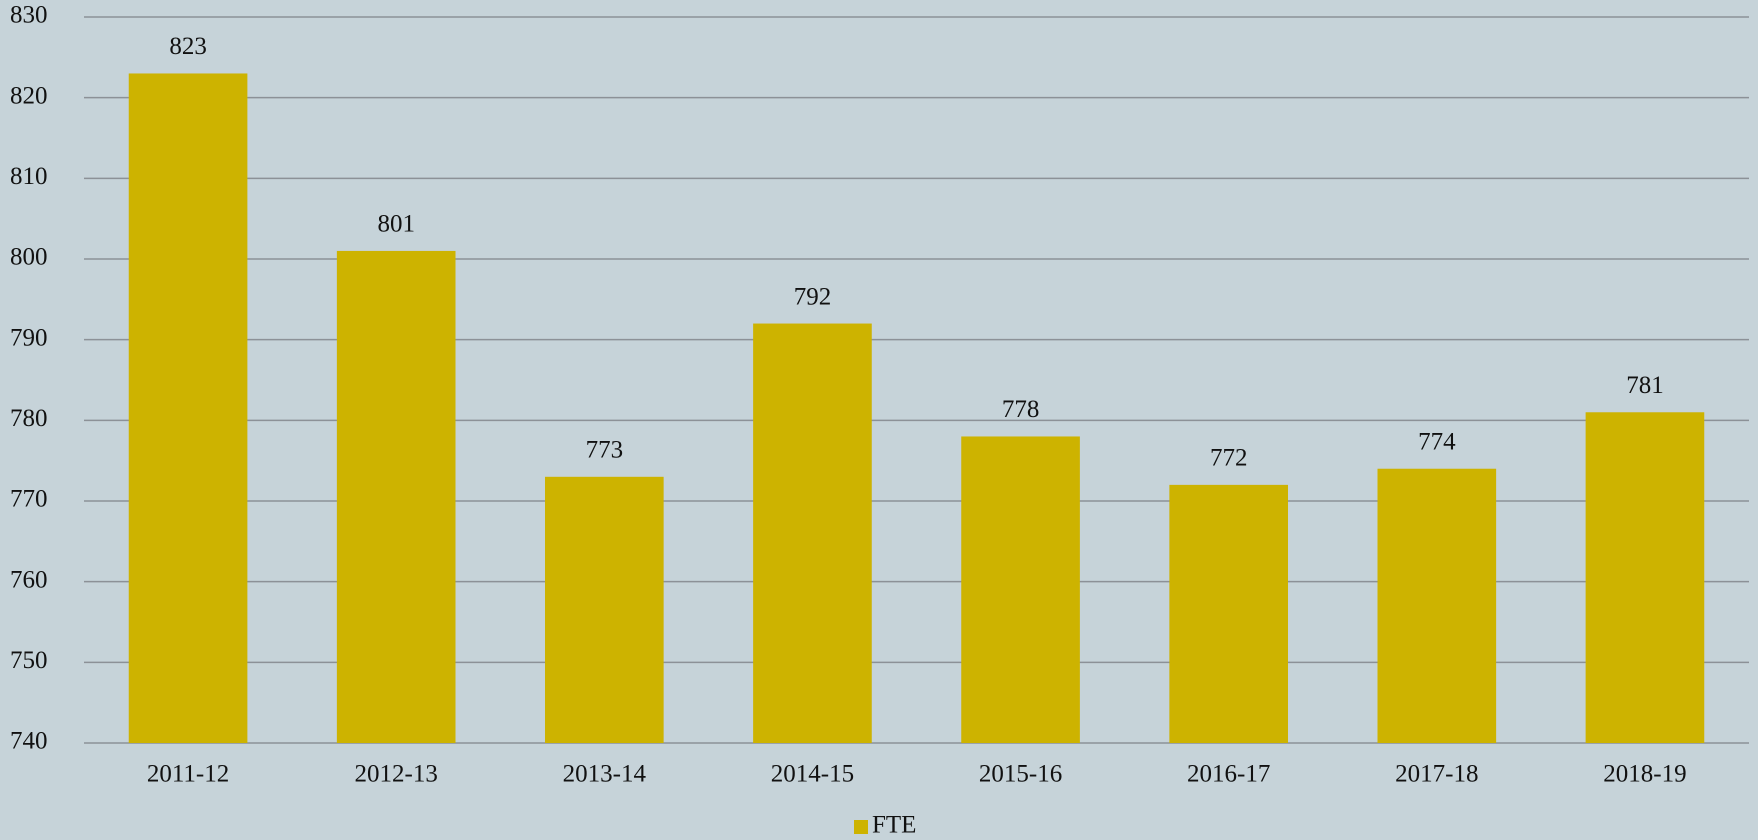 The height and width of the screenshot is (840, 1758). What do you see at coordinates (1437, 441) in the screenshot?
I see `data-label: 774` at bounding box center [1437, 441].